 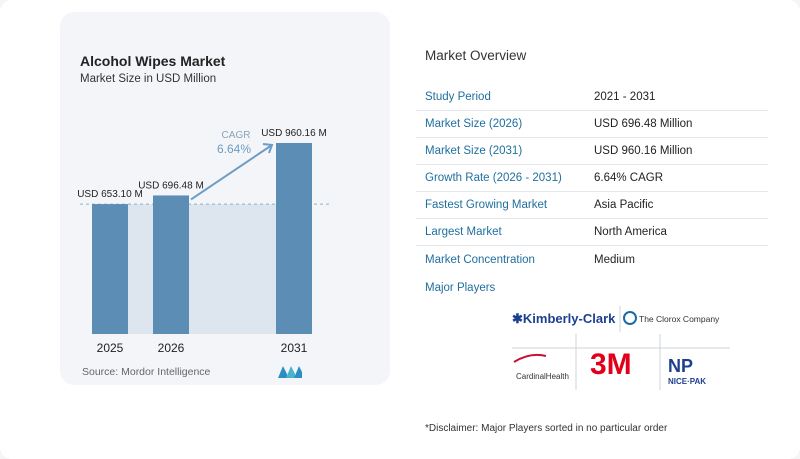 I want to click on chart-source: Source: Mordor Intelligence, so click(x=146, y=372).